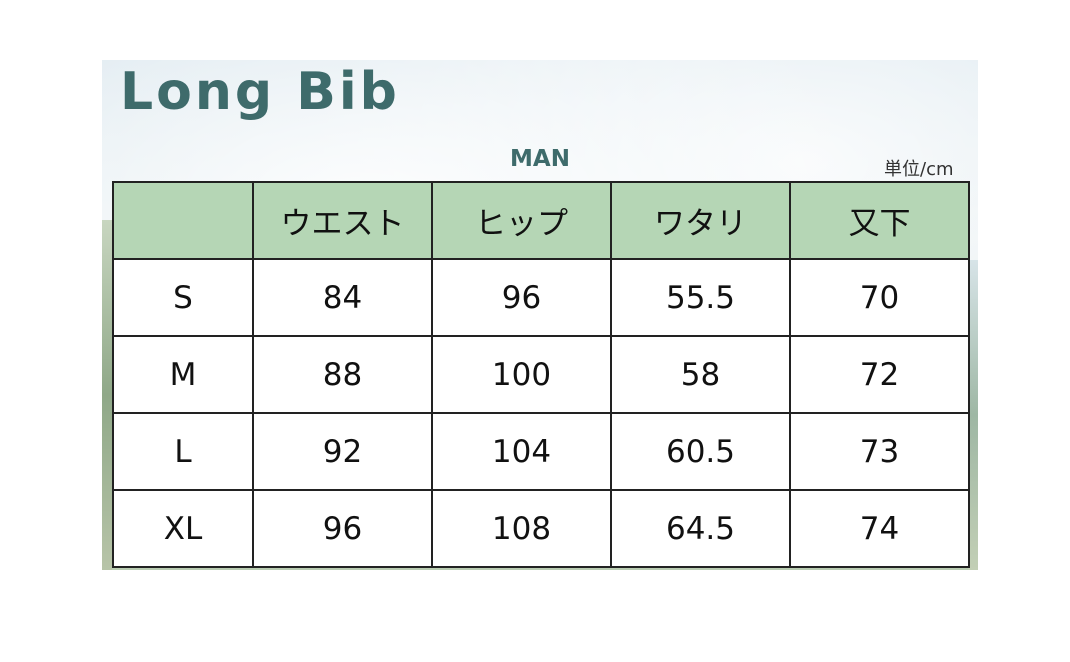 Image resolution: width=1070 pixels, height=662 pixels. I want to click on table-row: L 92 104 60.5 73, so click(541, 451).